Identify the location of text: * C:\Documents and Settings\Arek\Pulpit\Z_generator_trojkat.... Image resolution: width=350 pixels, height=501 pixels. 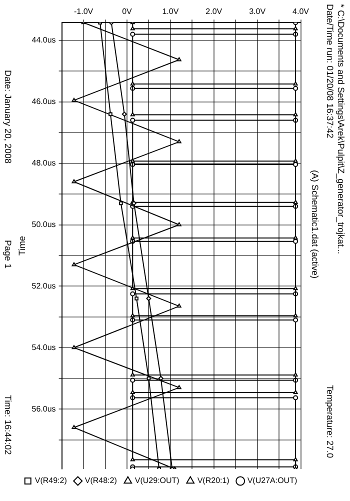
(340, 129).